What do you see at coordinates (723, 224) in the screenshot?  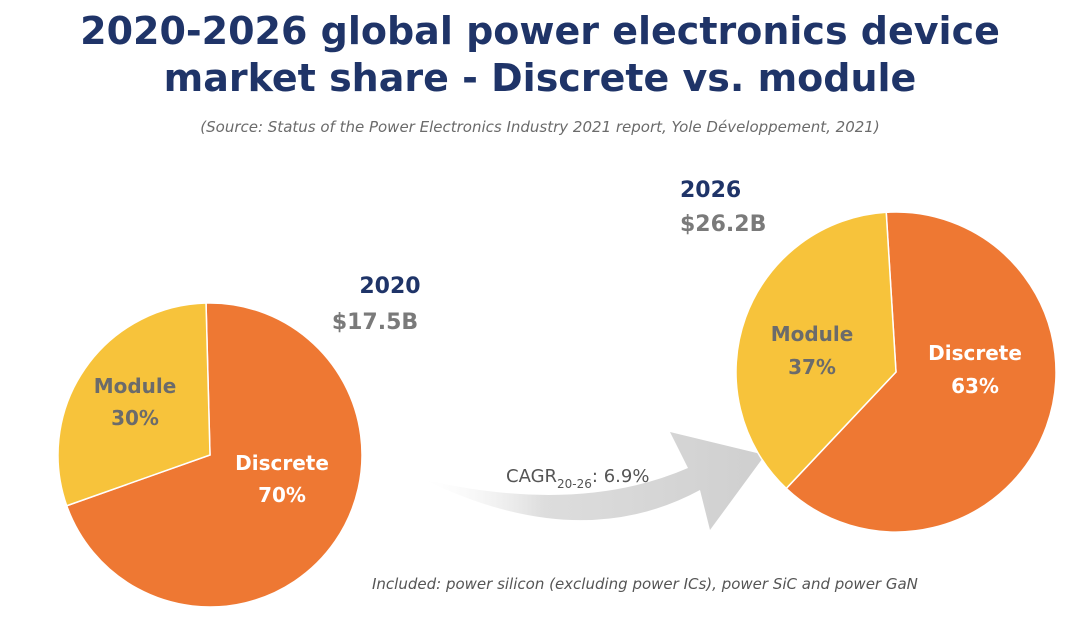 I see `pie-2026-market-value: $26.2B` at bounding box center [723, 224].